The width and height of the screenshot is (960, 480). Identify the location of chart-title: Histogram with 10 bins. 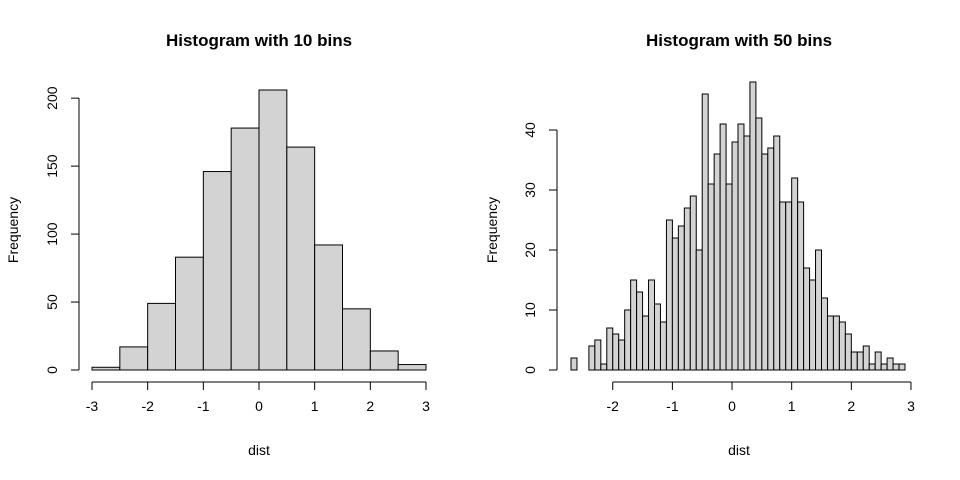
(259, 40).